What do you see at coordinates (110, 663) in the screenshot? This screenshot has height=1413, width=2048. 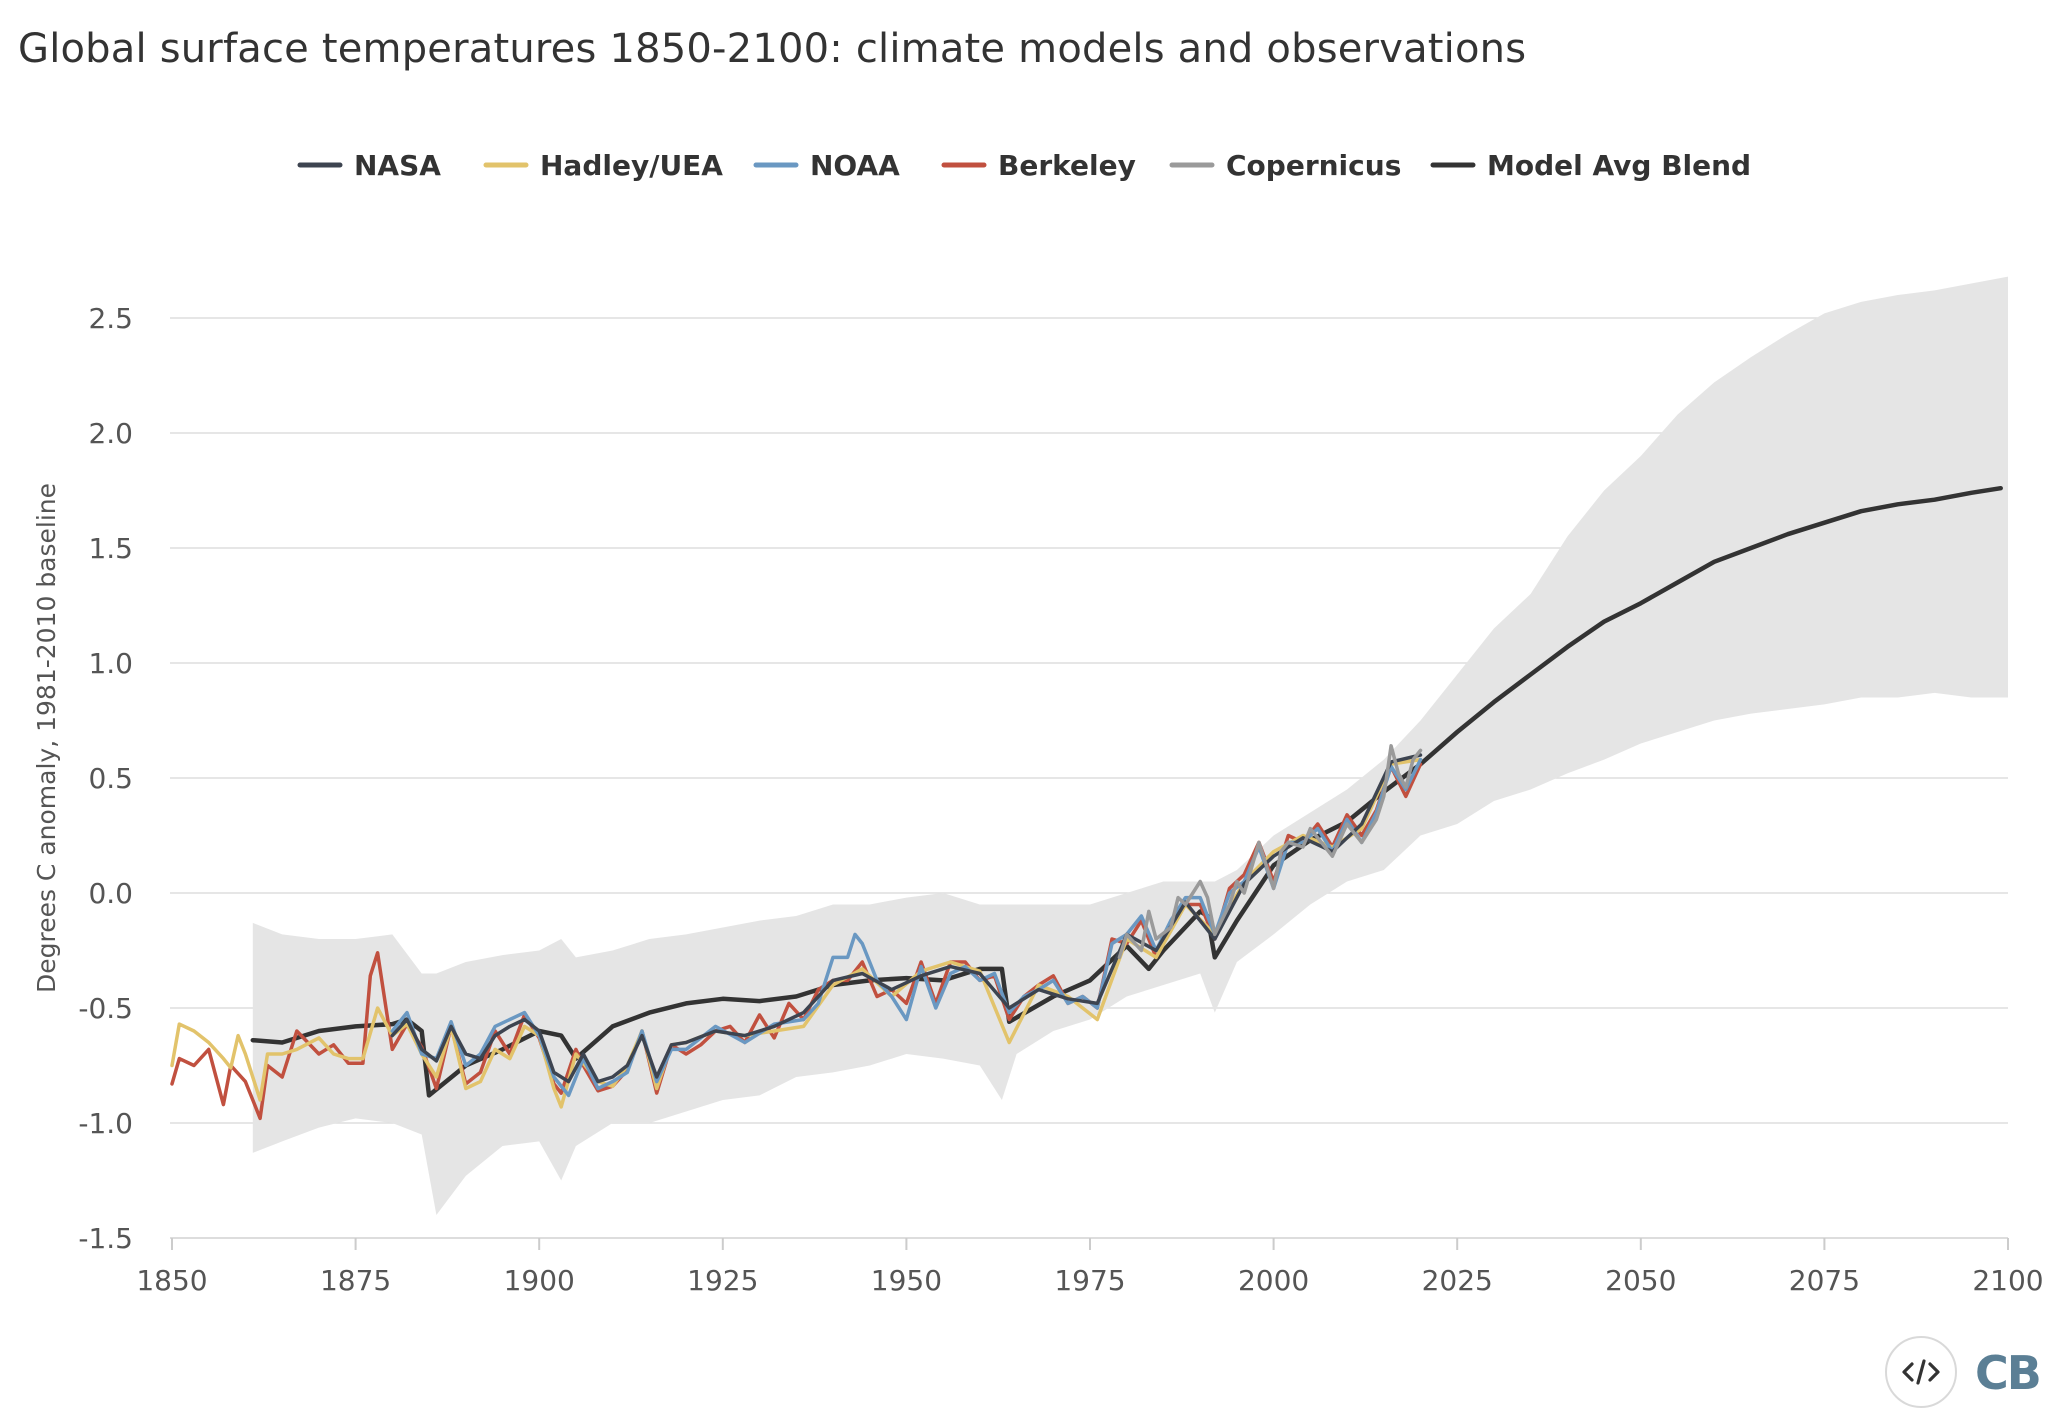 I see `y-tick-label: 1.0` at bounding box center [110, 663].